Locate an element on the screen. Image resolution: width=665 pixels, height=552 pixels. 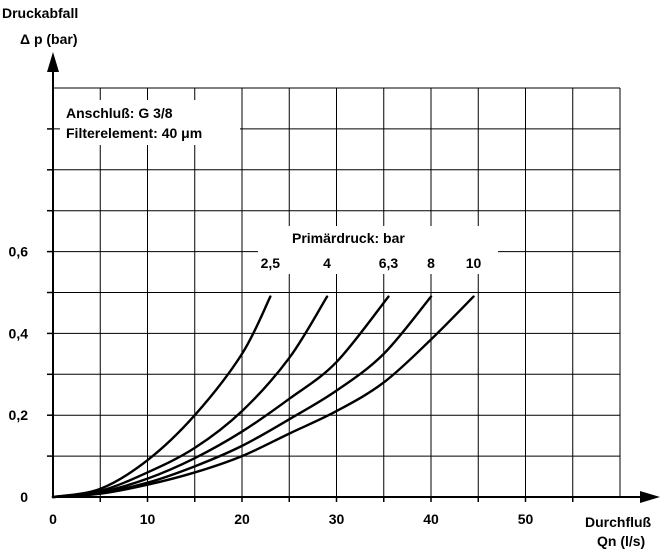
x-tick-label: 0 is located at coordinates (53, 519).